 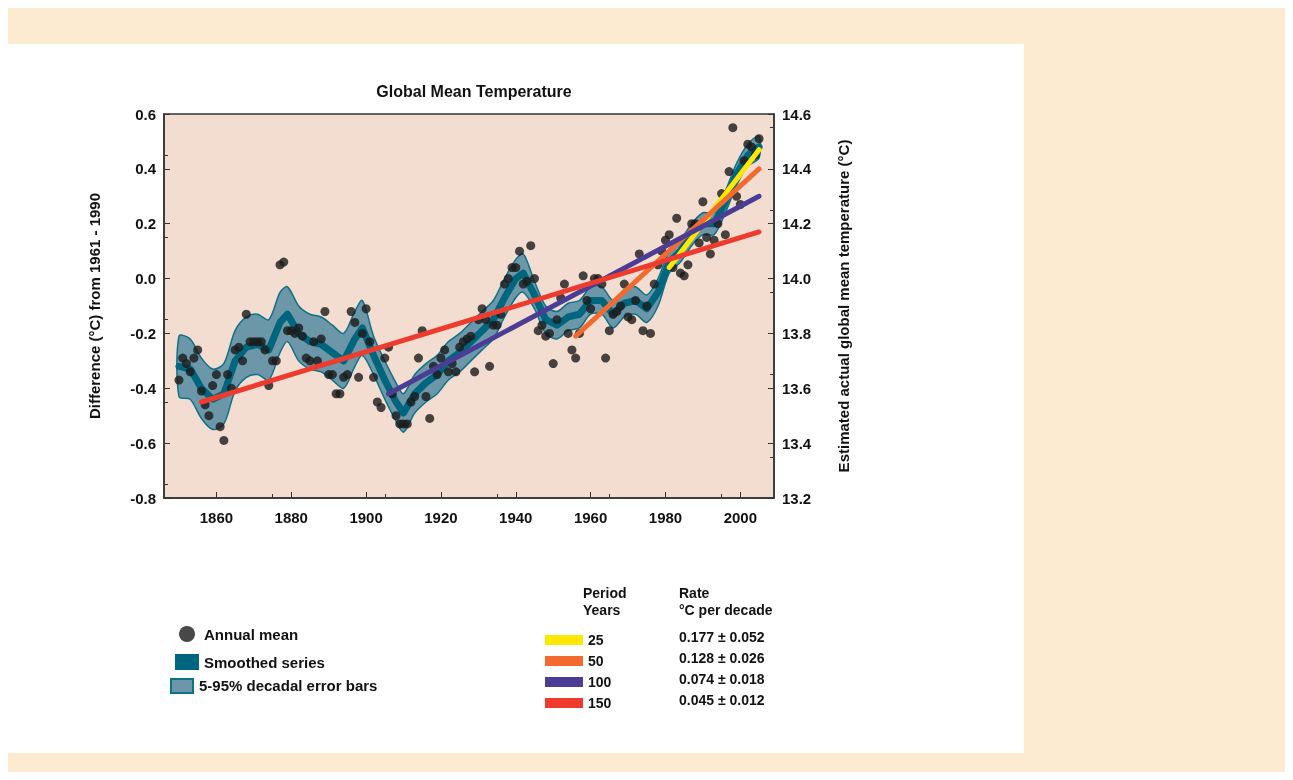 I want to click on legend-label: 50, so click(x=596, y=661).